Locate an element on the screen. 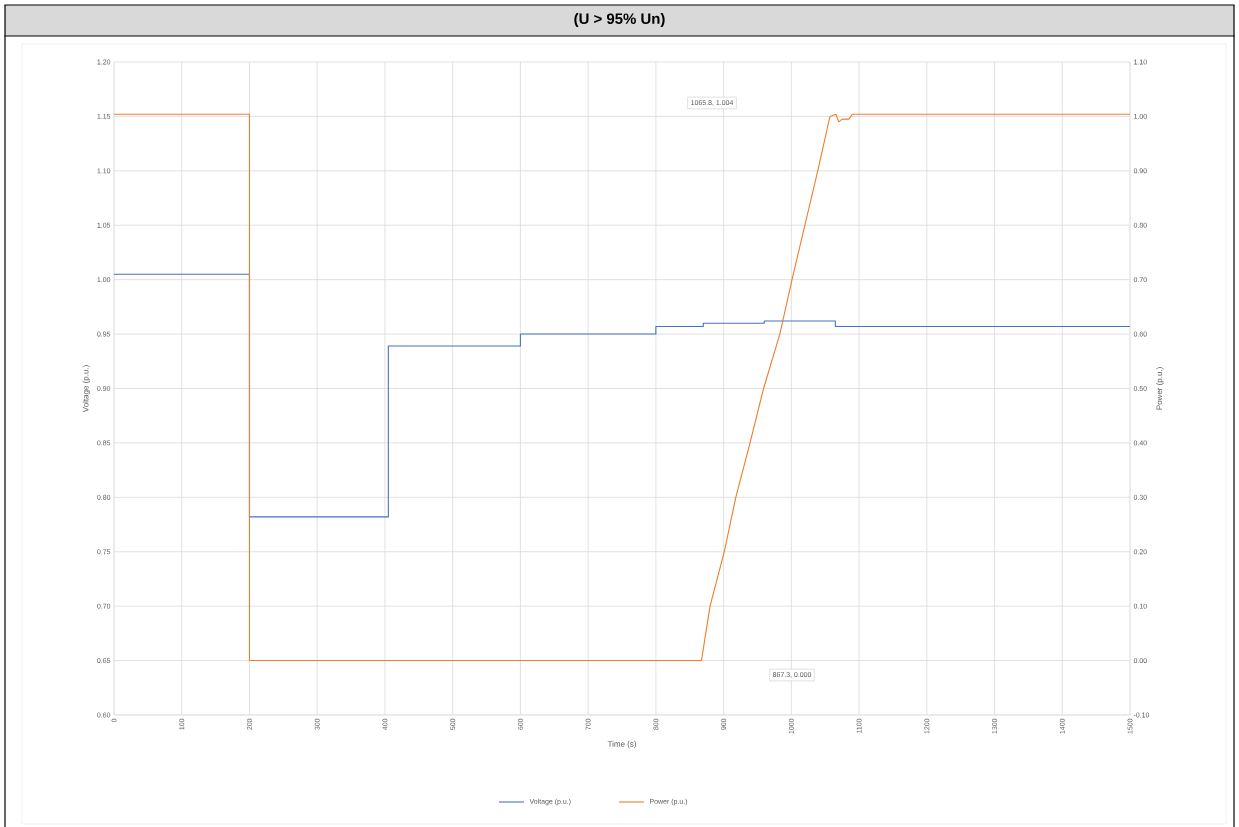  chart-title: (U > 95% Un) is located at coordinates (619, 20).